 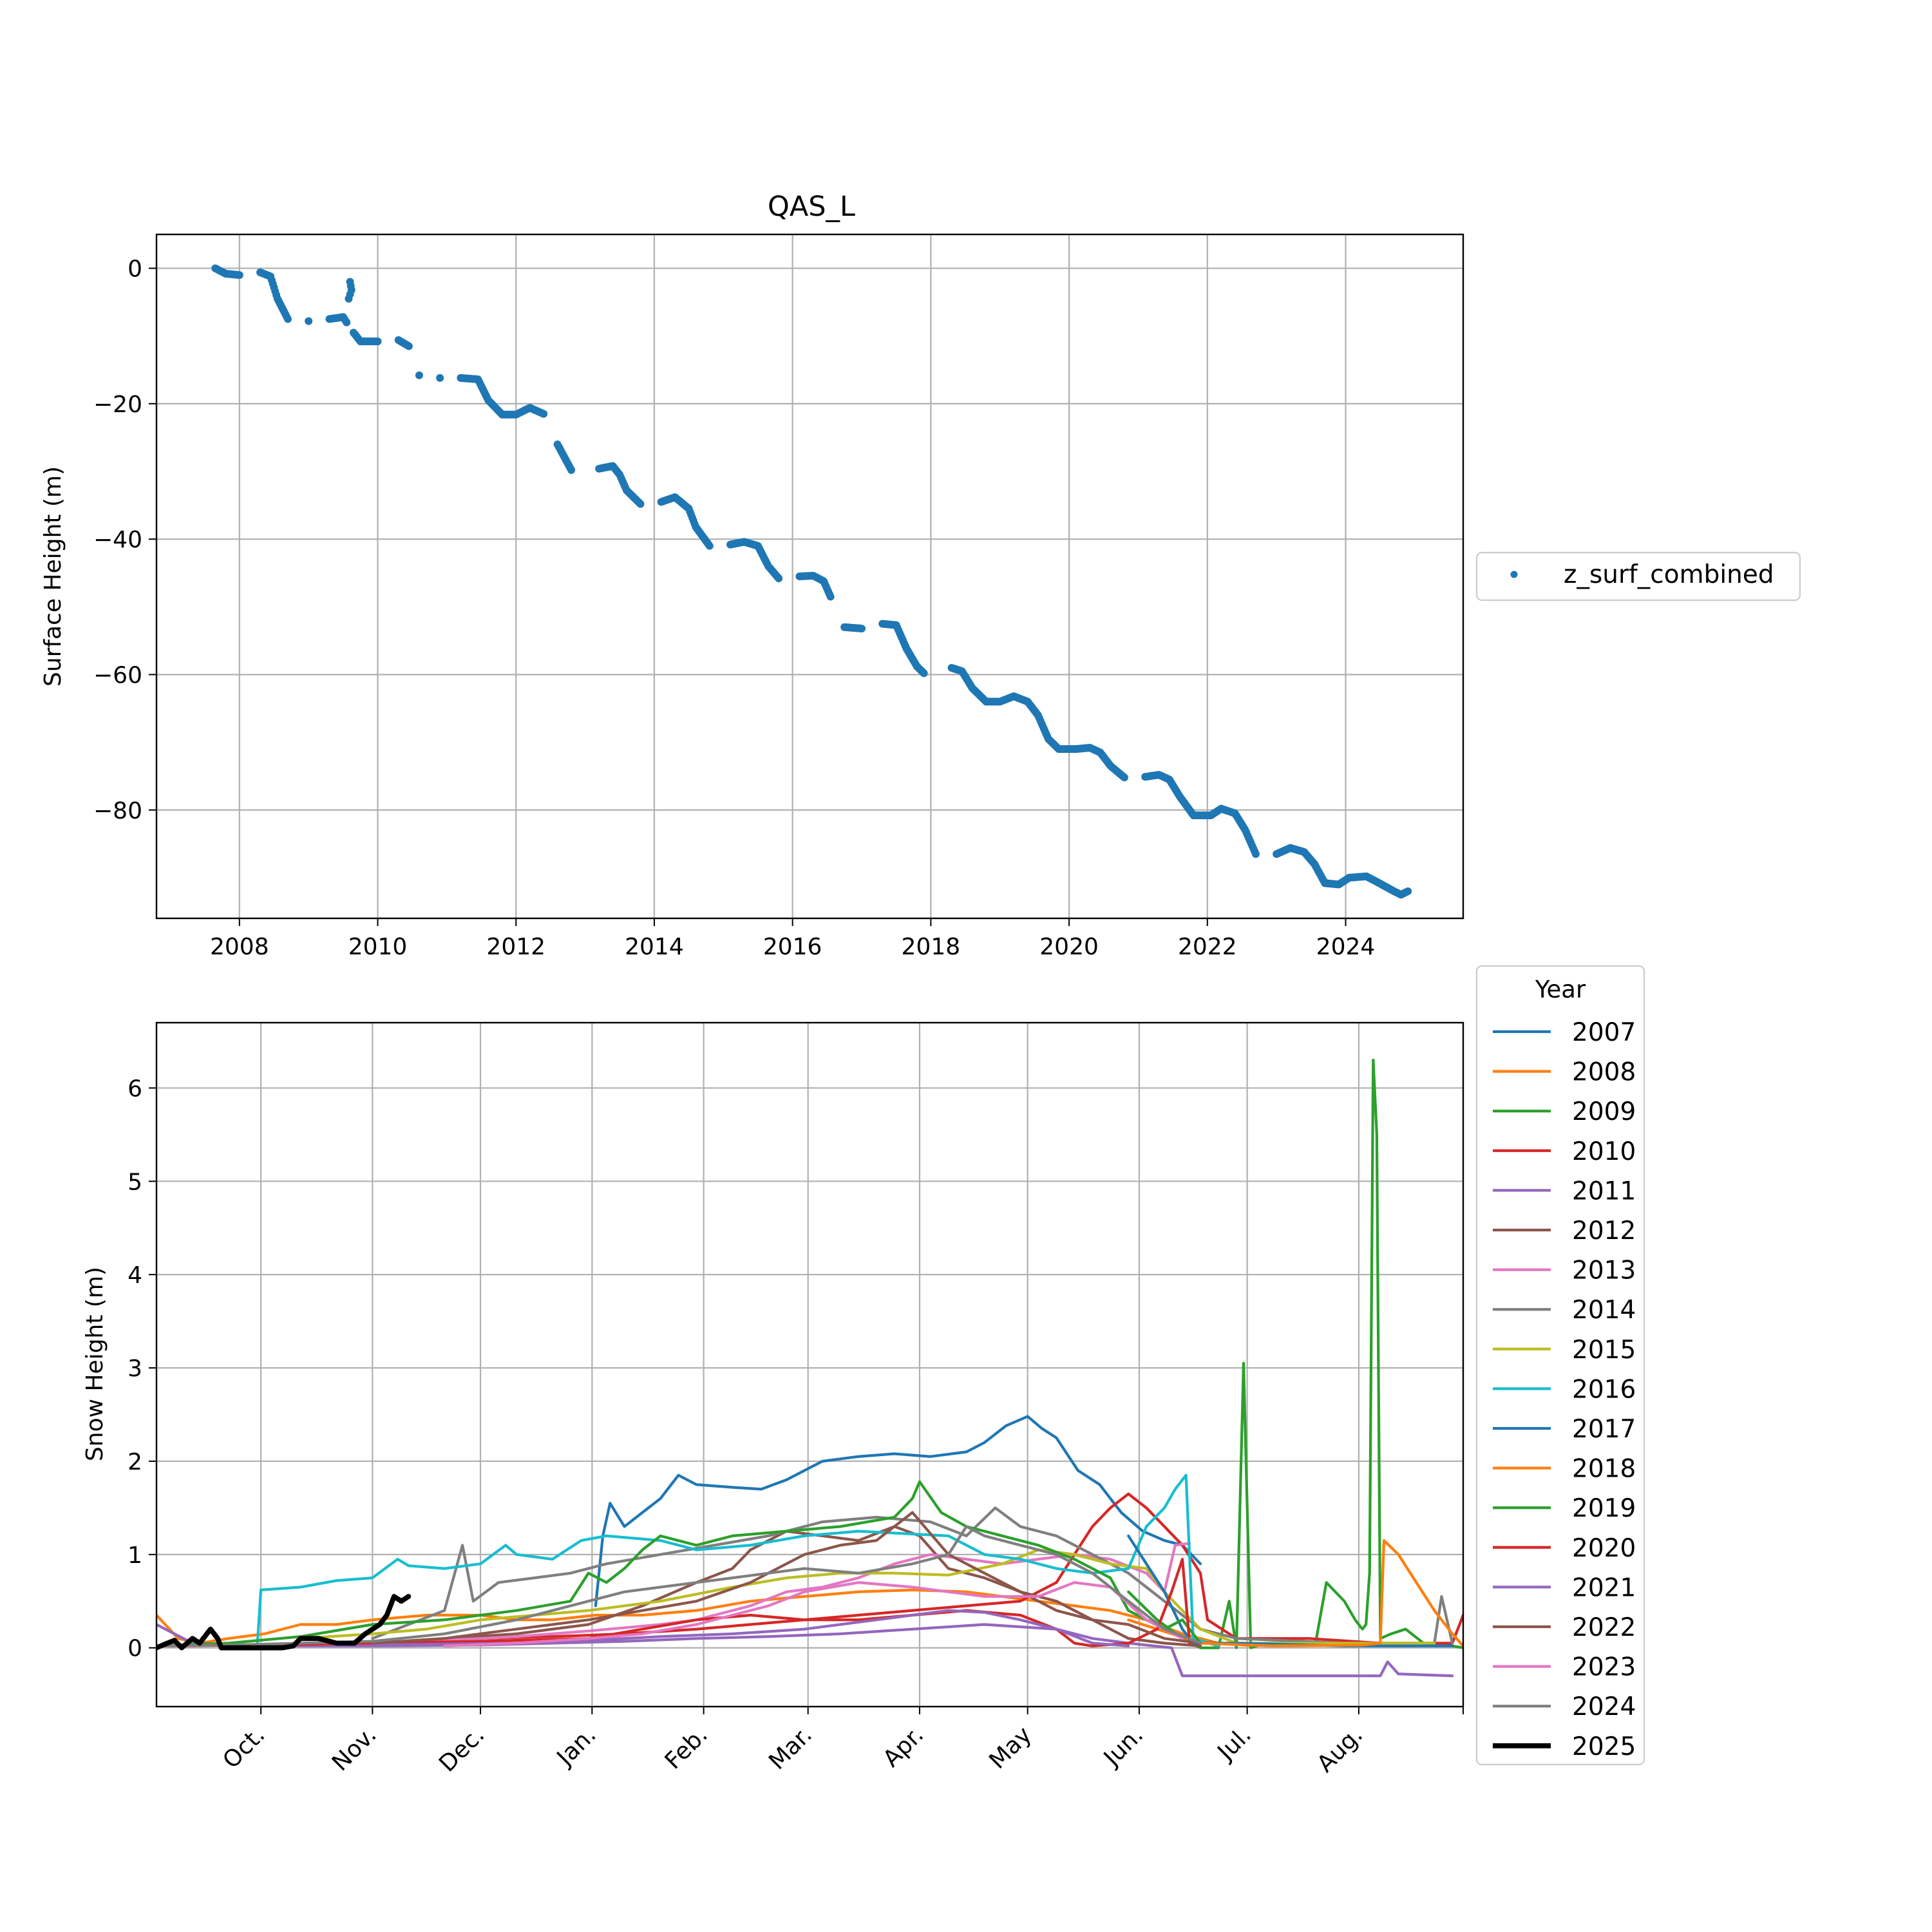 I want to click on legend-label-2017: 2017, so click(x=1604, y=1430).